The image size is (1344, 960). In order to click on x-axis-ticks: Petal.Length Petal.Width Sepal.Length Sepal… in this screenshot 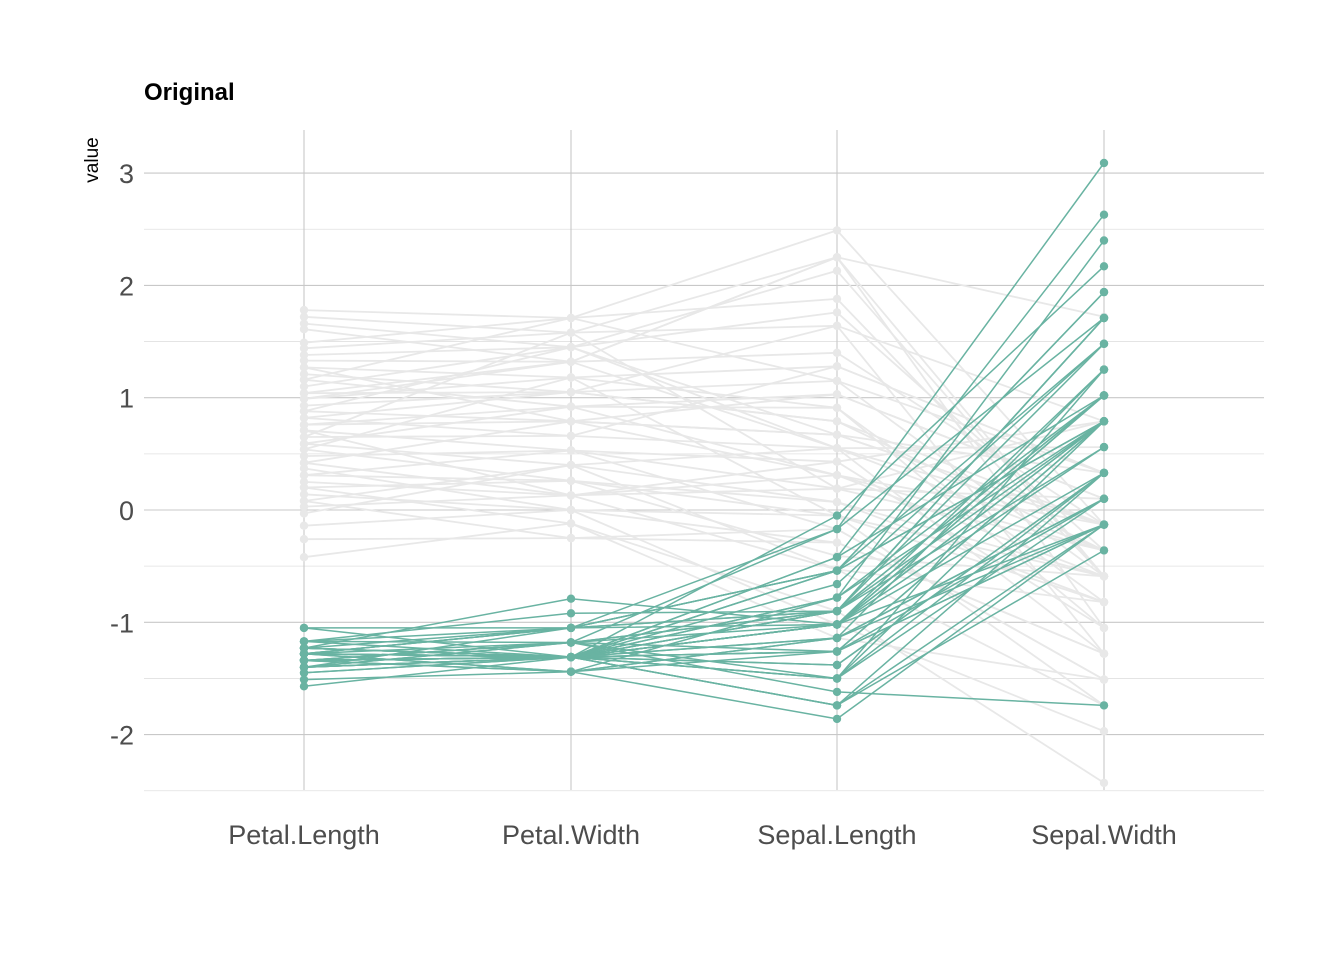, I will do `click(702, 835)`.